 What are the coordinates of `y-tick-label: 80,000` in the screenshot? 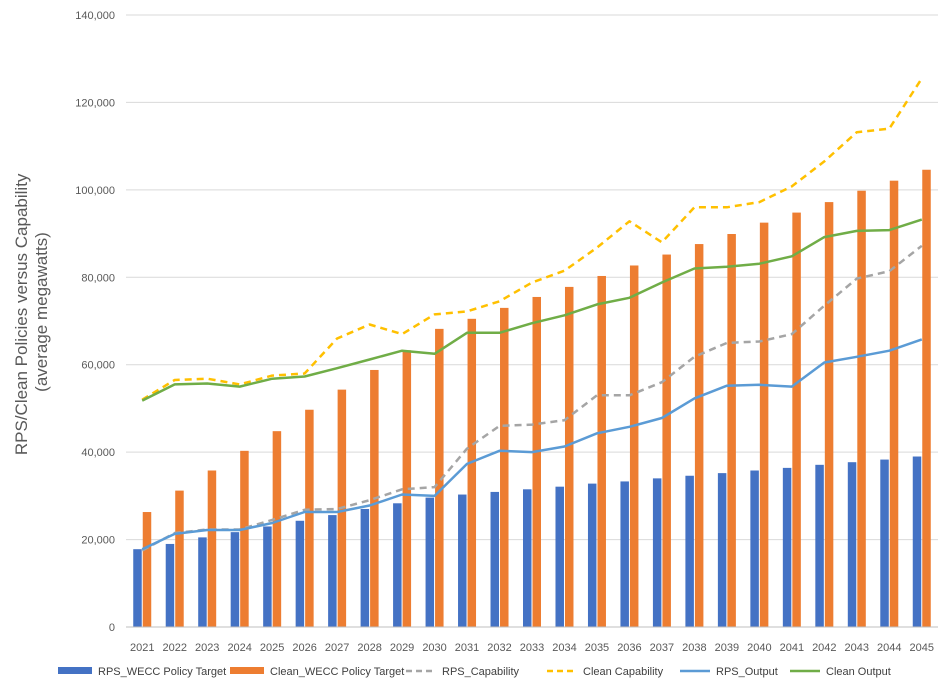 It's located at (98, 278).